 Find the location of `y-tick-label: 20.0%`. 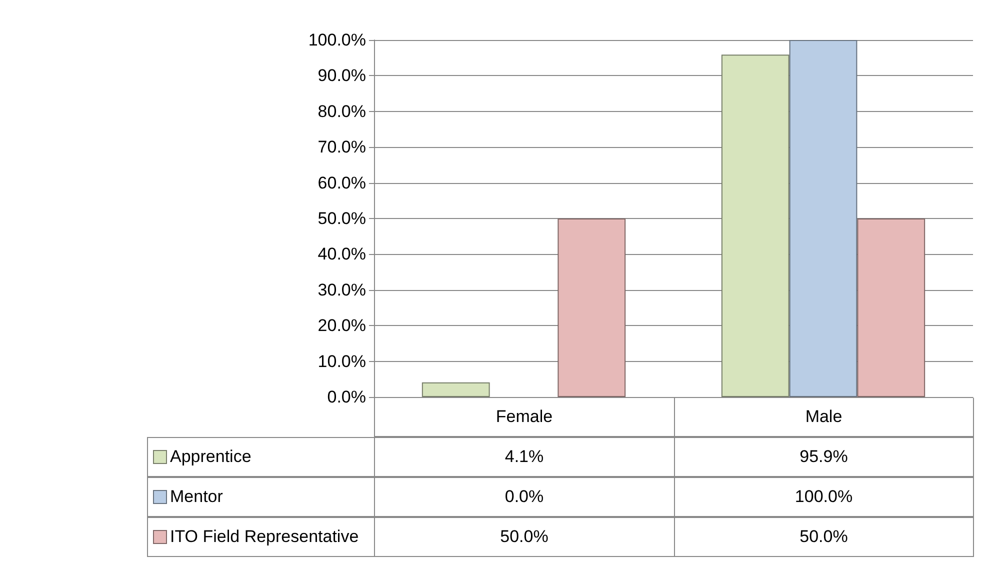

y-tick-label: 20.0% is located at coordinates (342, 326).